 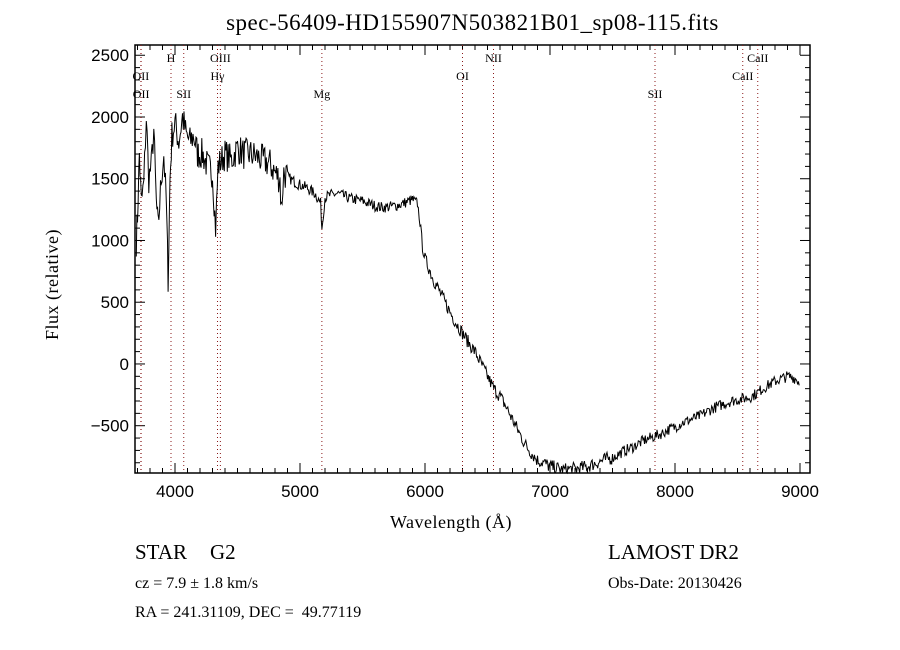 What do you see at coordinates (248, 612) in the screenshot?
I see `coordinates: RA = 241.31109, DEC = 49.77119` at bounding box center [248, 612].